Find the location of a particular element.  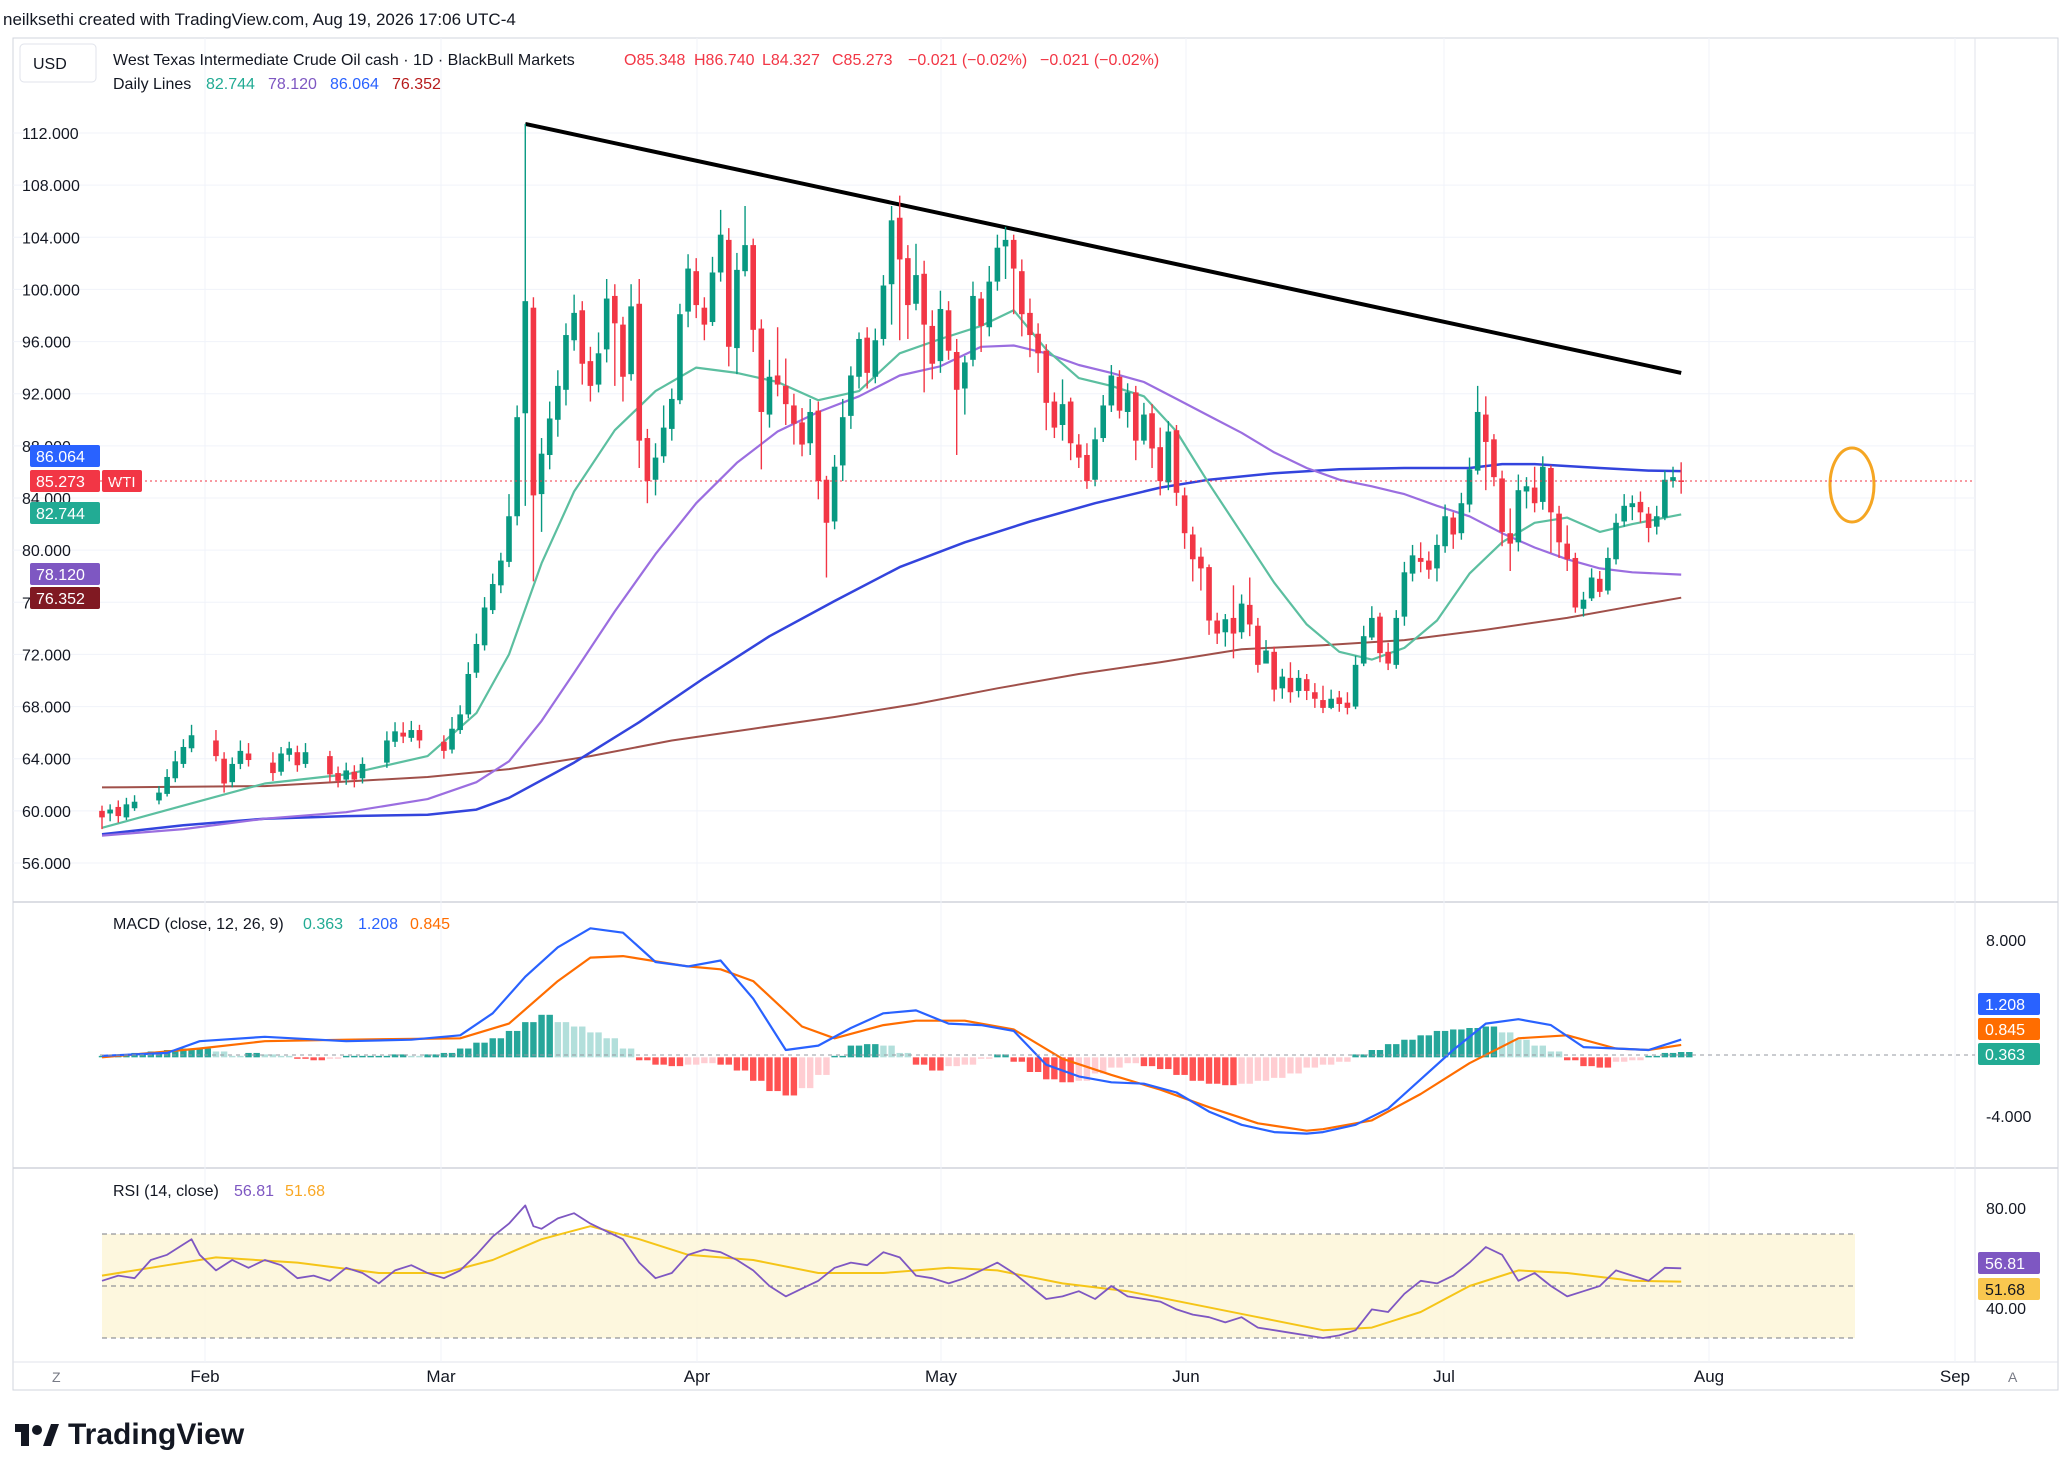

rsi-badge-bg is located at coordinates (2009, 1289).